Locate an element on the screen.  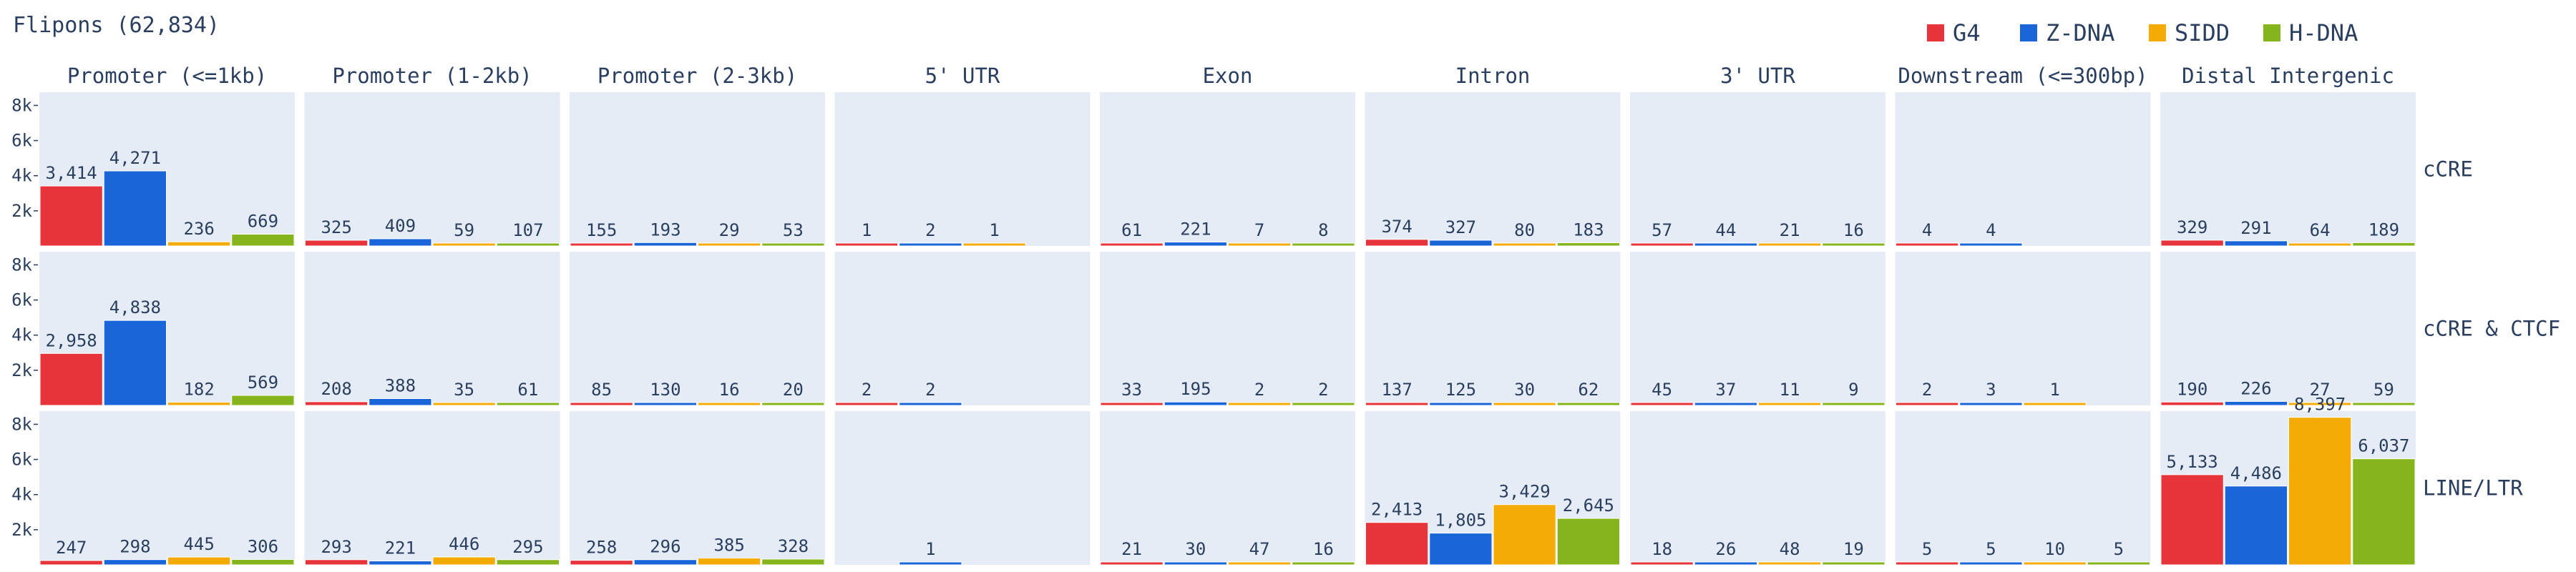
data-label: 7 is located at coordinates (1259, 230).